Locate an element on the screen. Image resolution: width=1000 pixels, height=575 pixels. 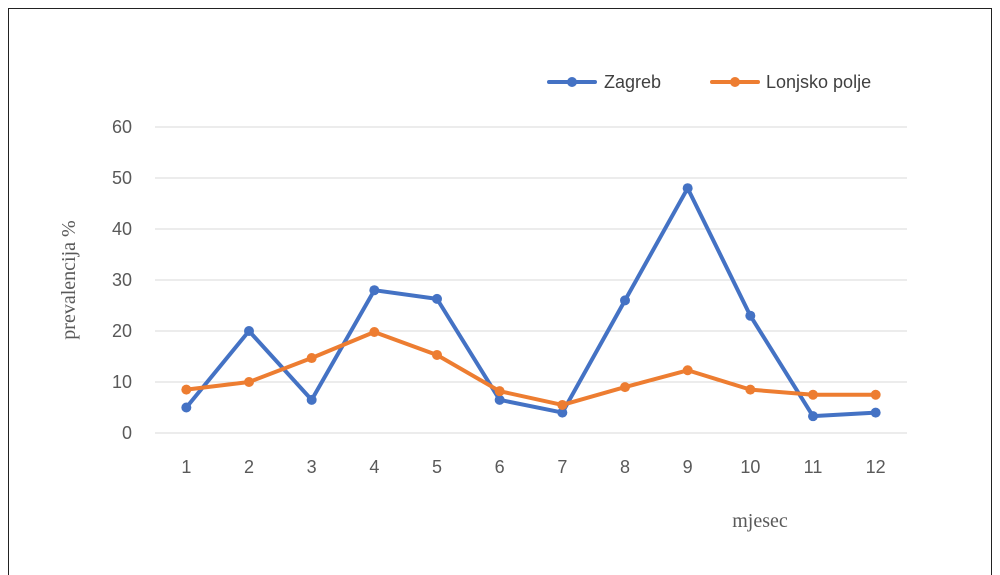
legend-item: Zagreb is located at coordinates (604, 82).